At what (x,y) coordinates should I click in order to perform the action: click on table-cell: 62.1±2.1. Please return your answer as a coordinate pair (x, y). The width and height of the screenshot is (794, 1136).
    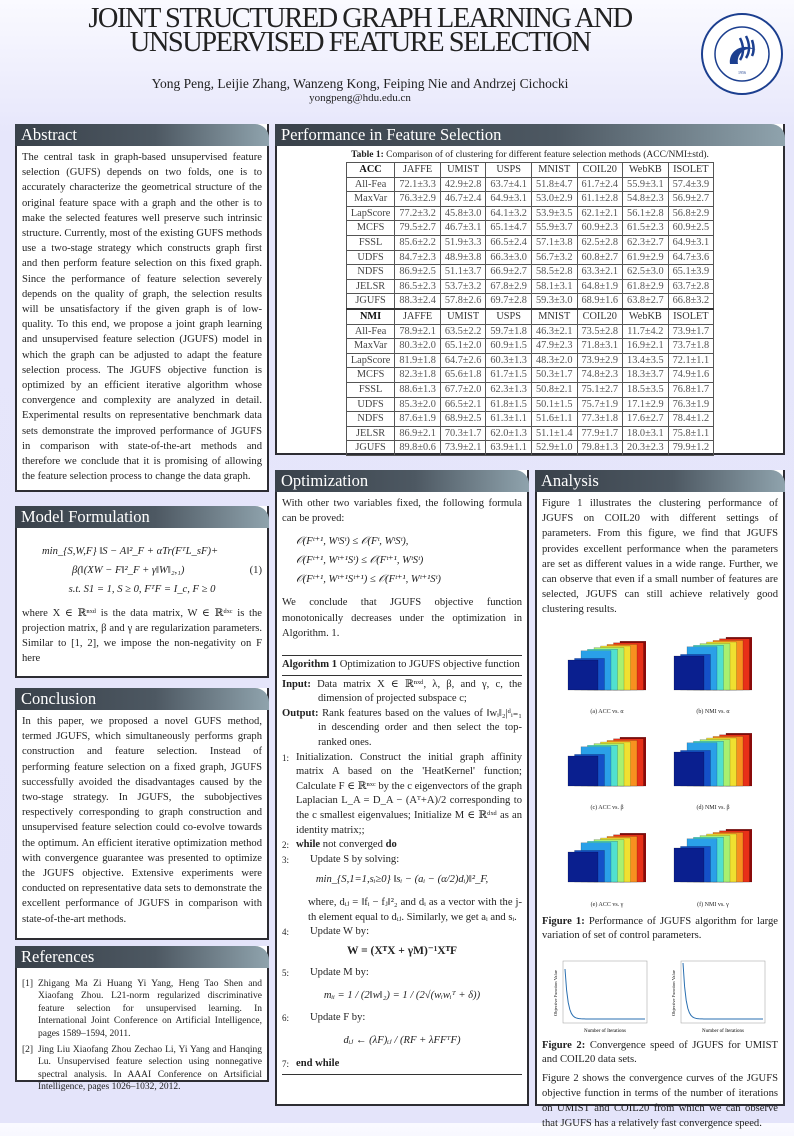
    Looking at the image, I should click on (600, 213).